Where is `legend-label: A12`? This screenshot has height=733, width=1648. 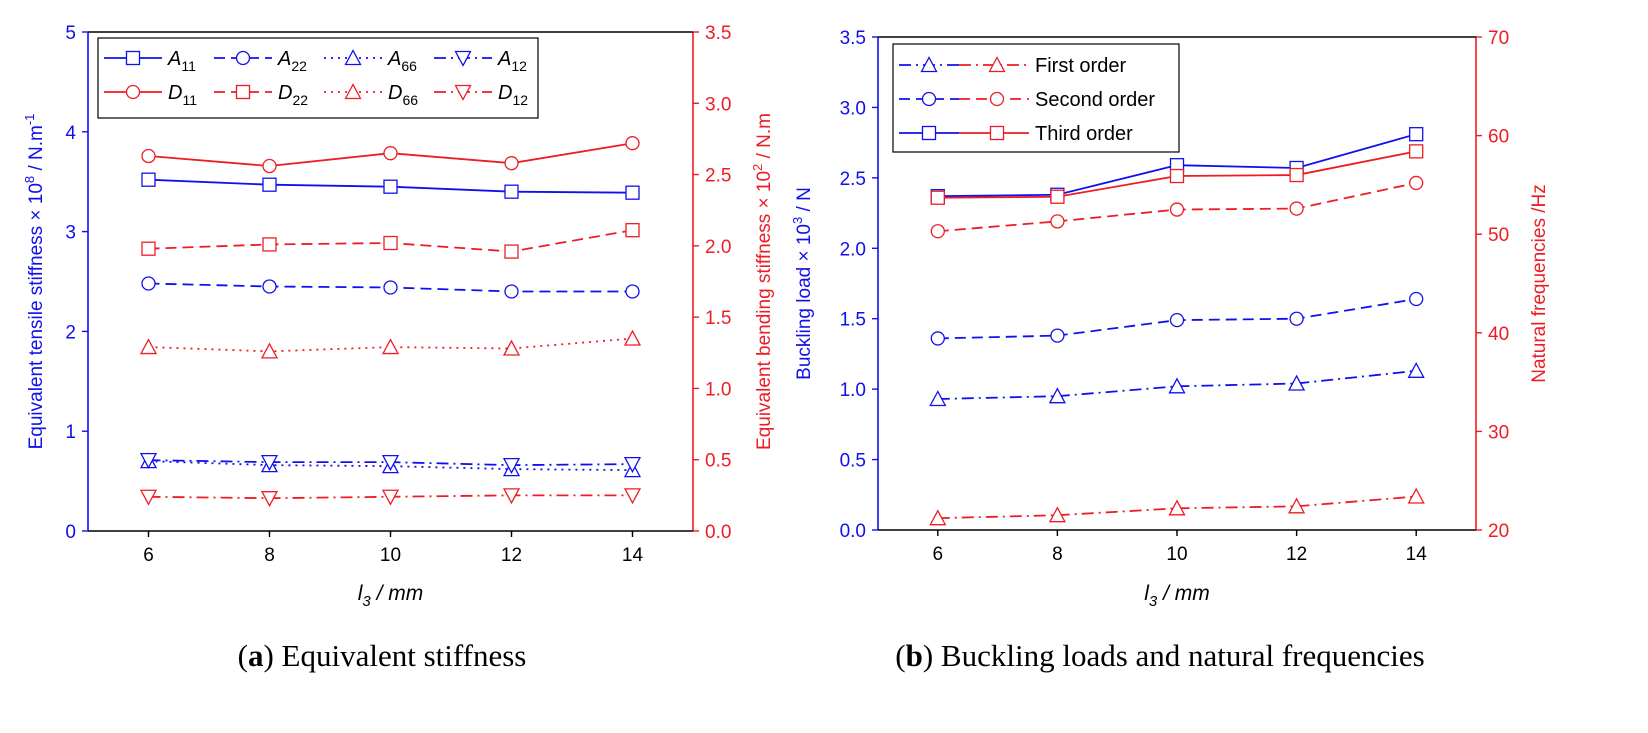
legend-label: A12 is located at coordinates (512, 61).